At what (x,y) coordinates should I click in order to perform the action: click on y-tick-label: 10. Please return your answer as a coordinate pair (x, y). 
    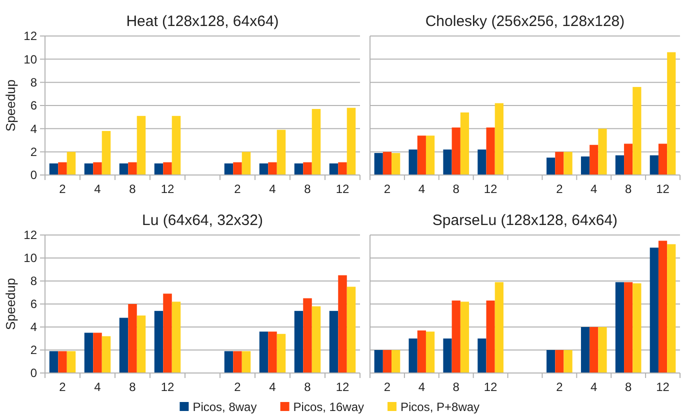
    Looking at the image, I should click on (31, 59).